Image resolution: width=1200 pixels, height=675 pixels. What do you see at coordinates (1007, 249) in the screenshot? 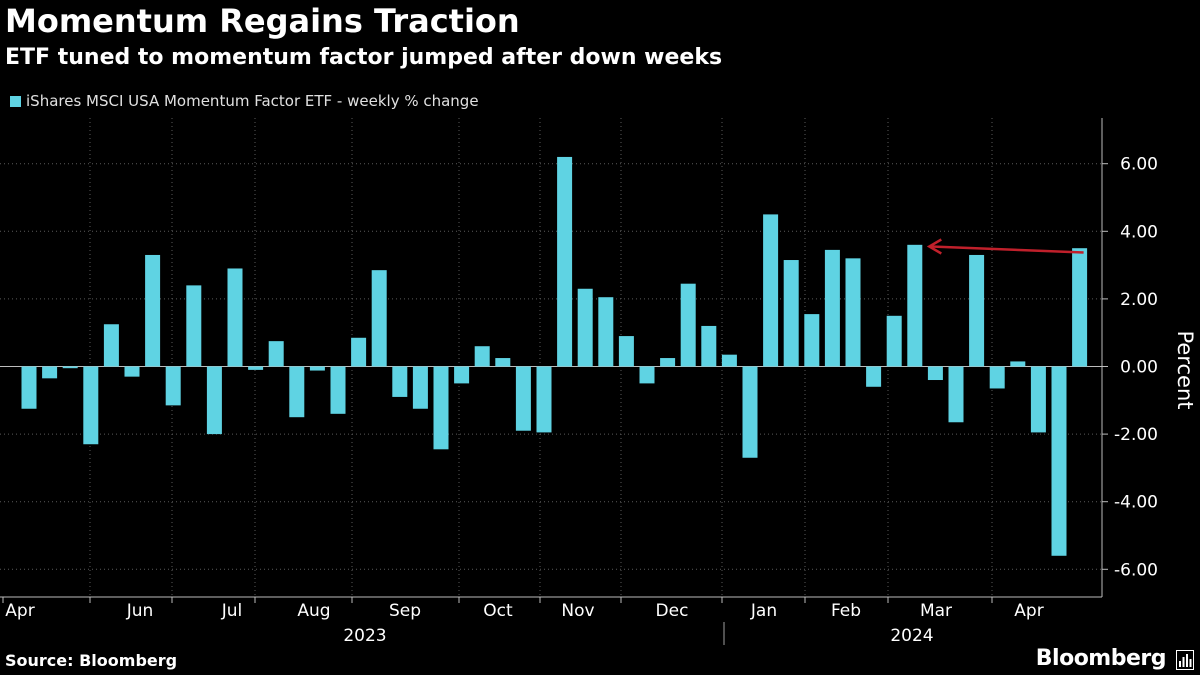
I see `annotation-arrow-shaft` at bounding box center [1007, 249].